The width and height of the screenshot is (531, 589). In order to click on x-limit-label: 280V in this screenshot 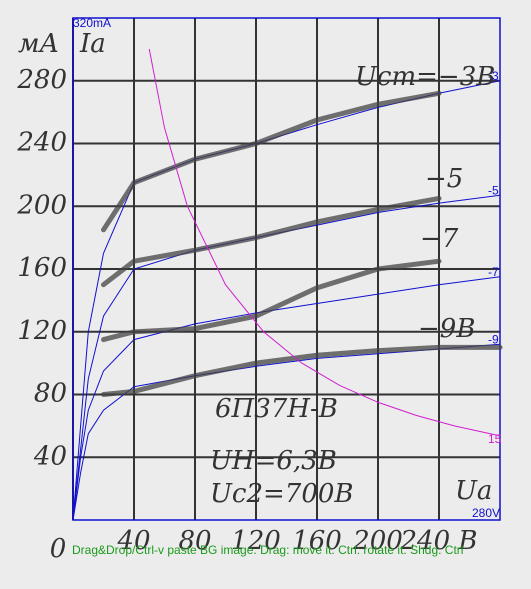, I will do `click(486, 513)`.